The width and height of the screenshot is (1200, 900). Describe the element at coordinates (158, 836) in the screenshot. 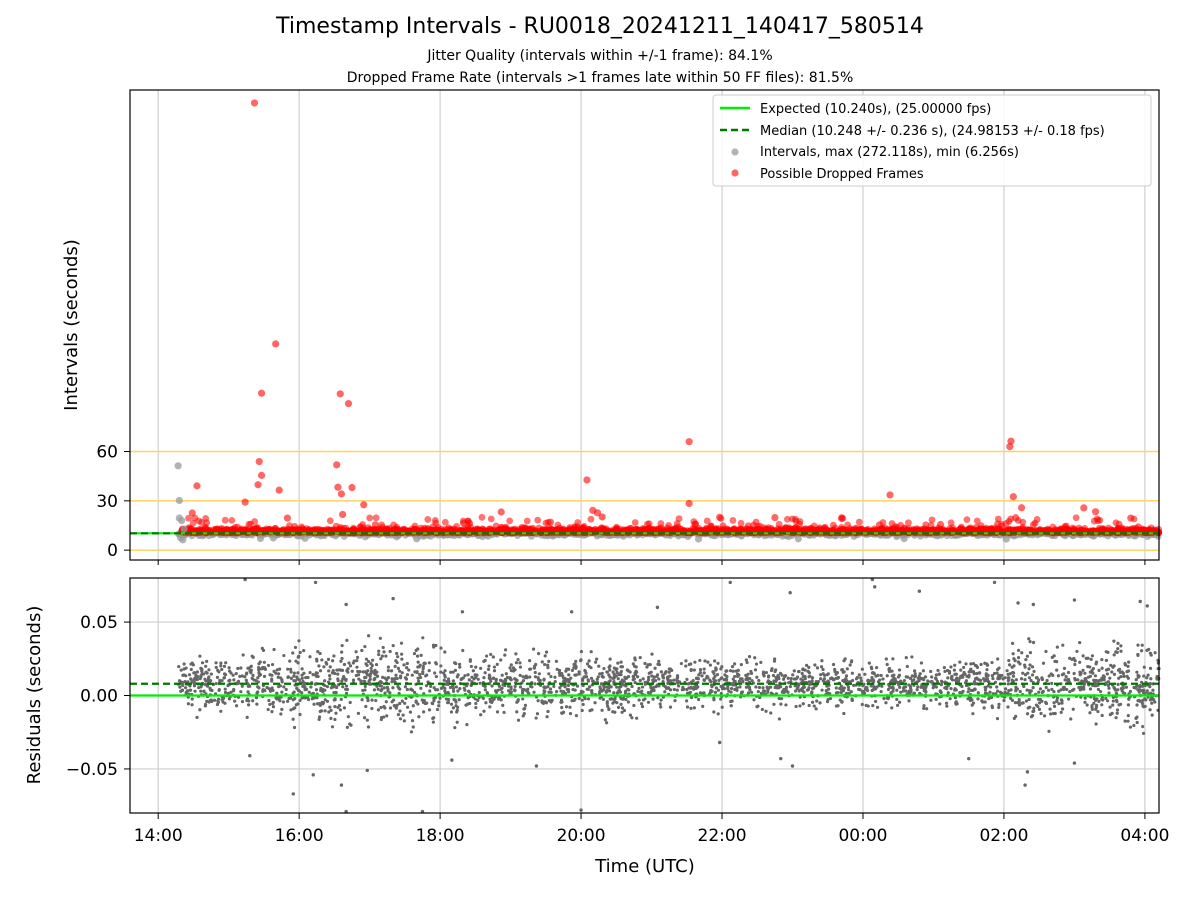

I see `bottom-xtick-label-0: 14:00` at that location.